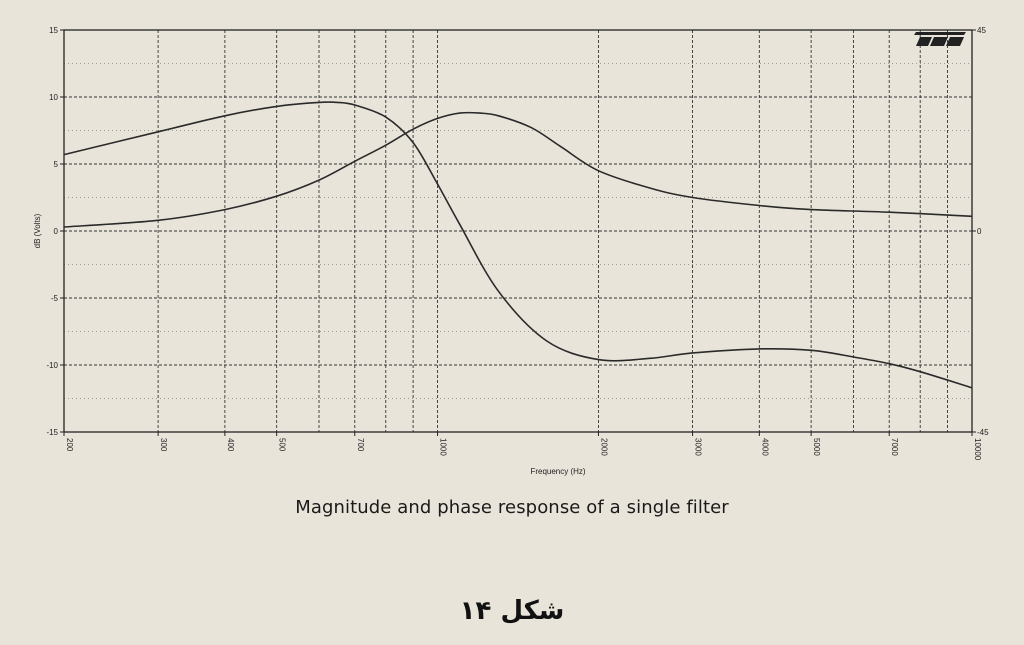  I want to click on x-tick-label: 500, so click(282, 445).